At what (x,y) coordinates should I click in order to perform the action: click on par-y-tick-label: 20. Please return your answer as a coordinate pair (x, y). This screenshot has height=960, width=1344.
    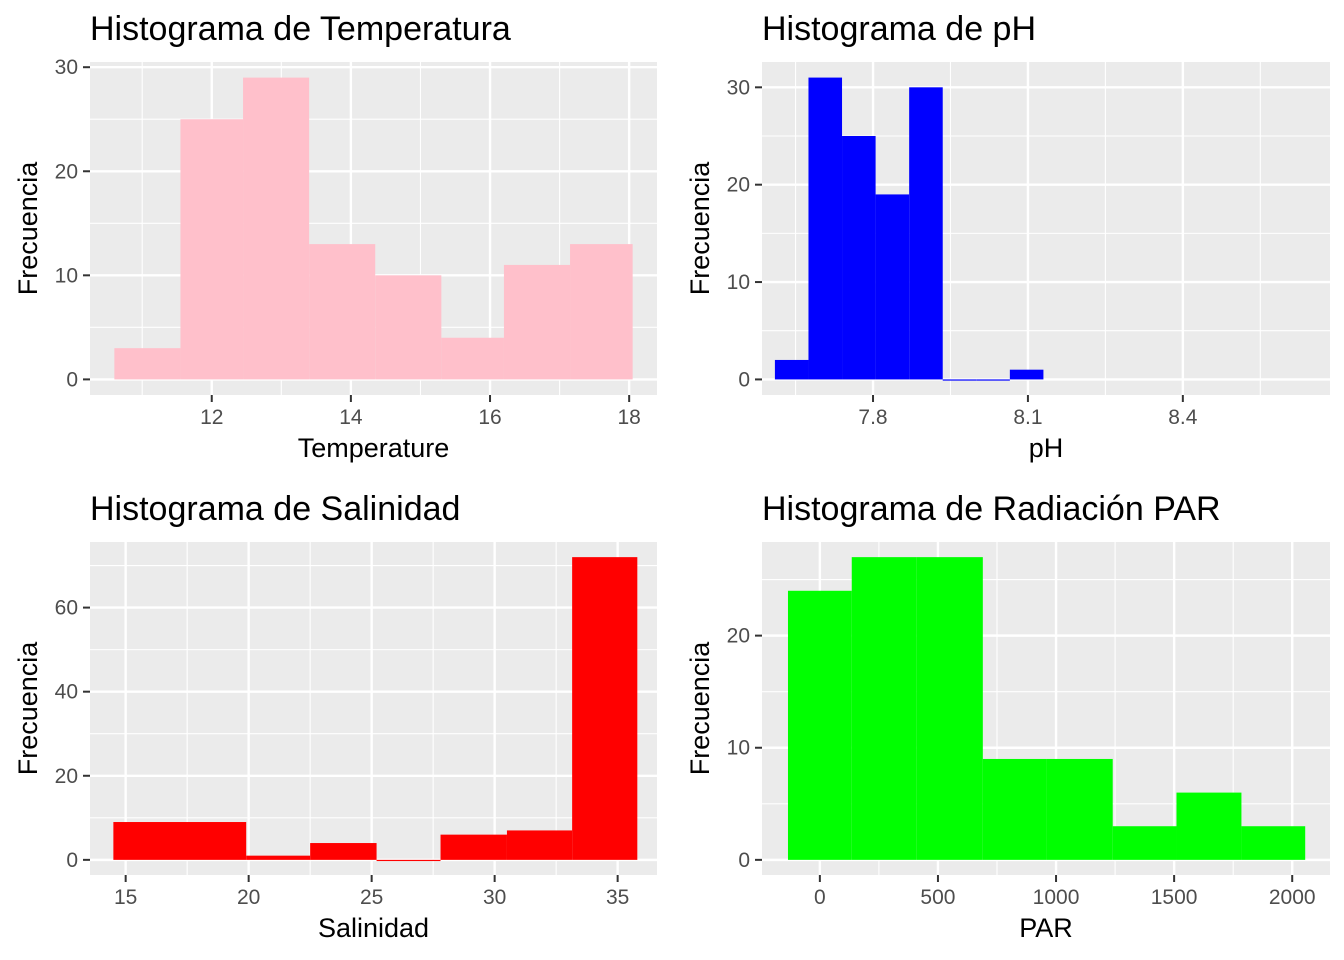
    Looking at the image, I should click on (738, 636).